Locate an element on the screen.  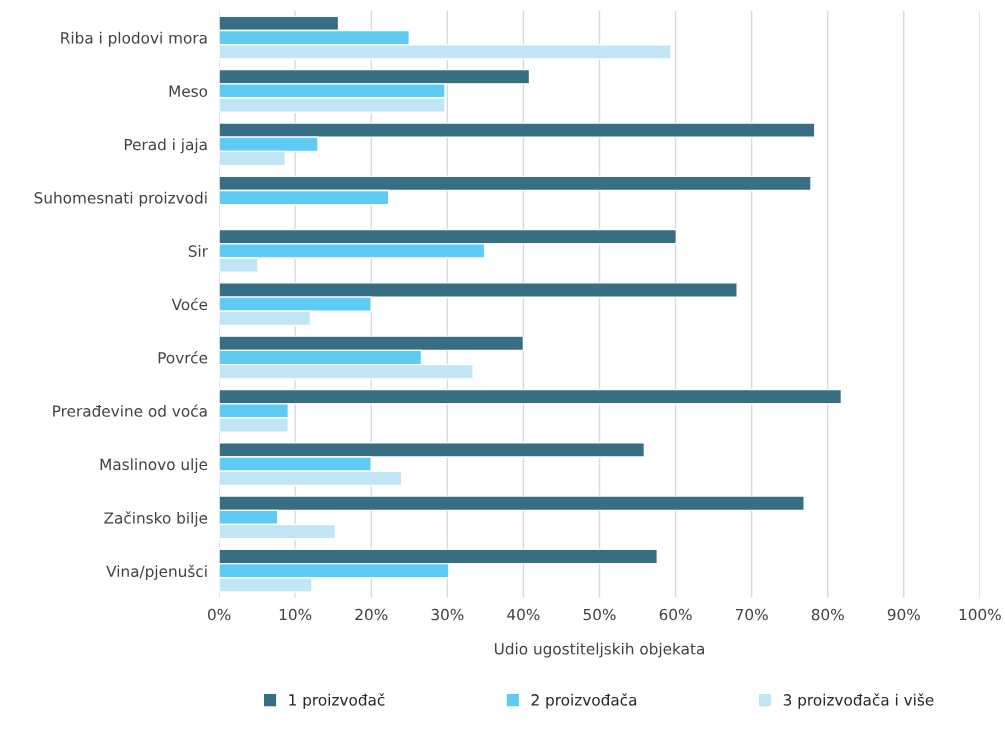
y-tick-label: Sir is located at coordinates (198, 251).